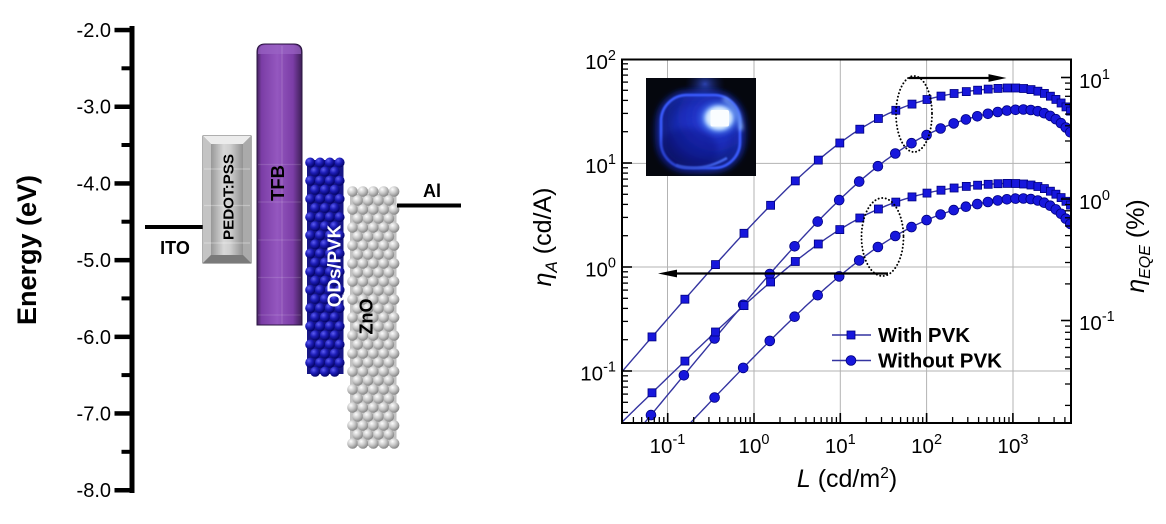 This screenshot has height=524, width=1166. What do you see at coordinates (1138, 246) in the screenshot?
I see `svg-text: ηEQE (%)` at bounding box center [1138, 246].